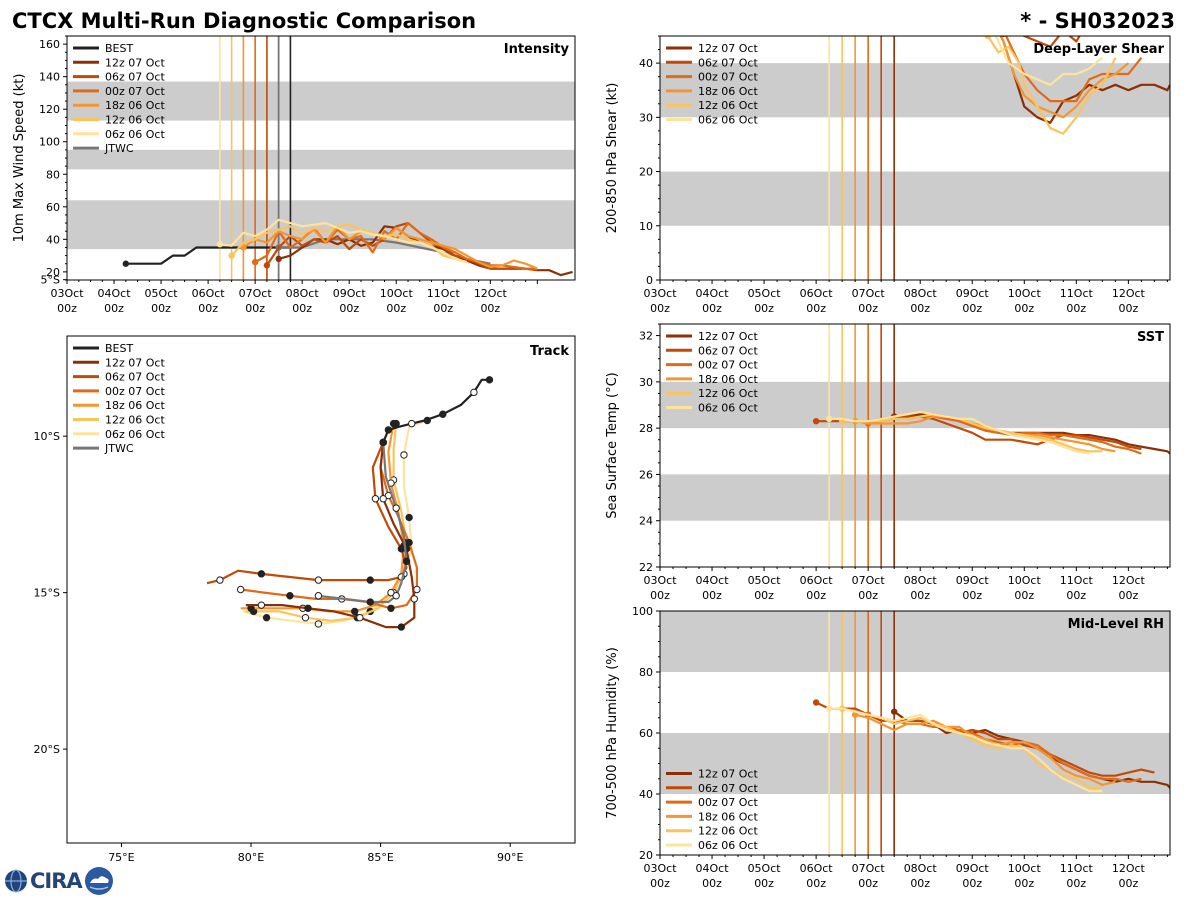 Image resolution: width=1200 pixels, height=900 pixels. What do you see at coordinates (993, 20) in the screenshot?
I see `shear-start-12z-07-oct` at bounding box center [993, 20].